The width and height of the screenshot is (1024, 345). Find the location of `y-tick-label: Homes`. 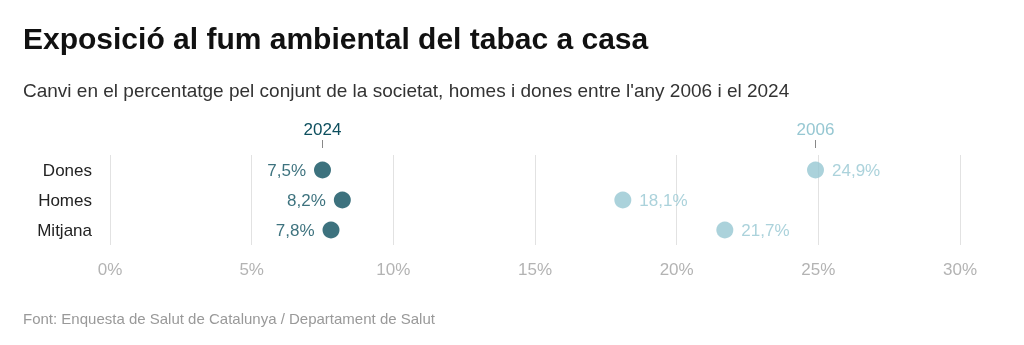

y-tick-label: Homes is located at coordinates (65, 200).